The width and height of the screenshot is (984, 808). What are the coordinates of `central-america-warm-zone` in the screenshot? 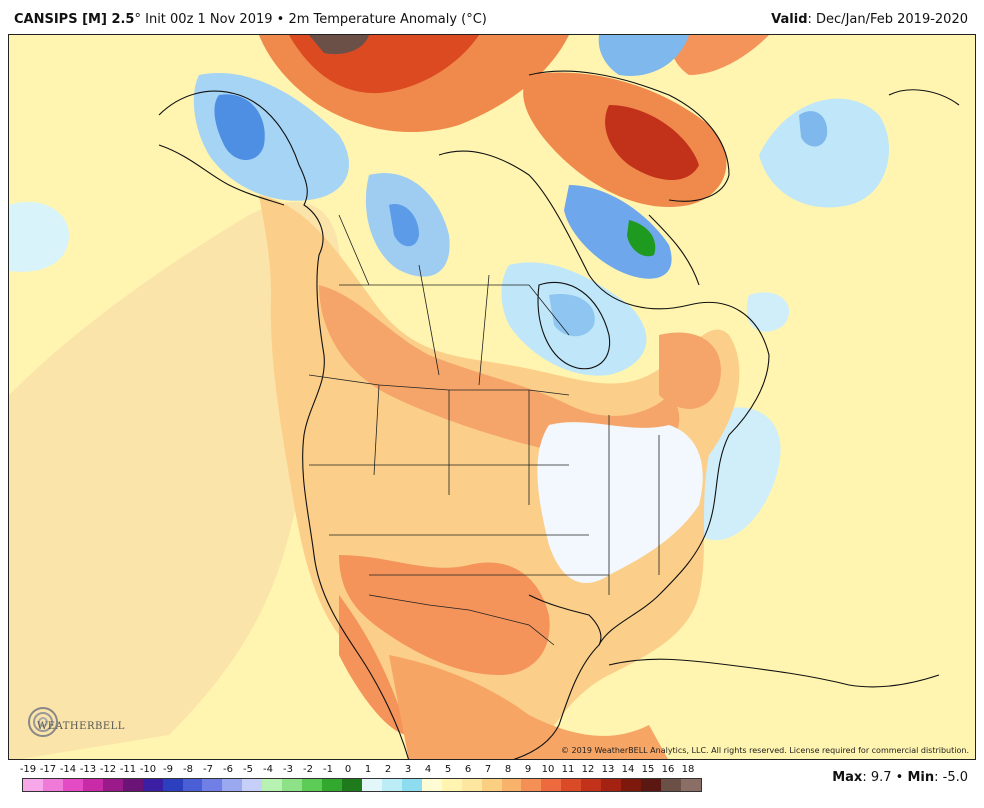 It's located at (528, 707).